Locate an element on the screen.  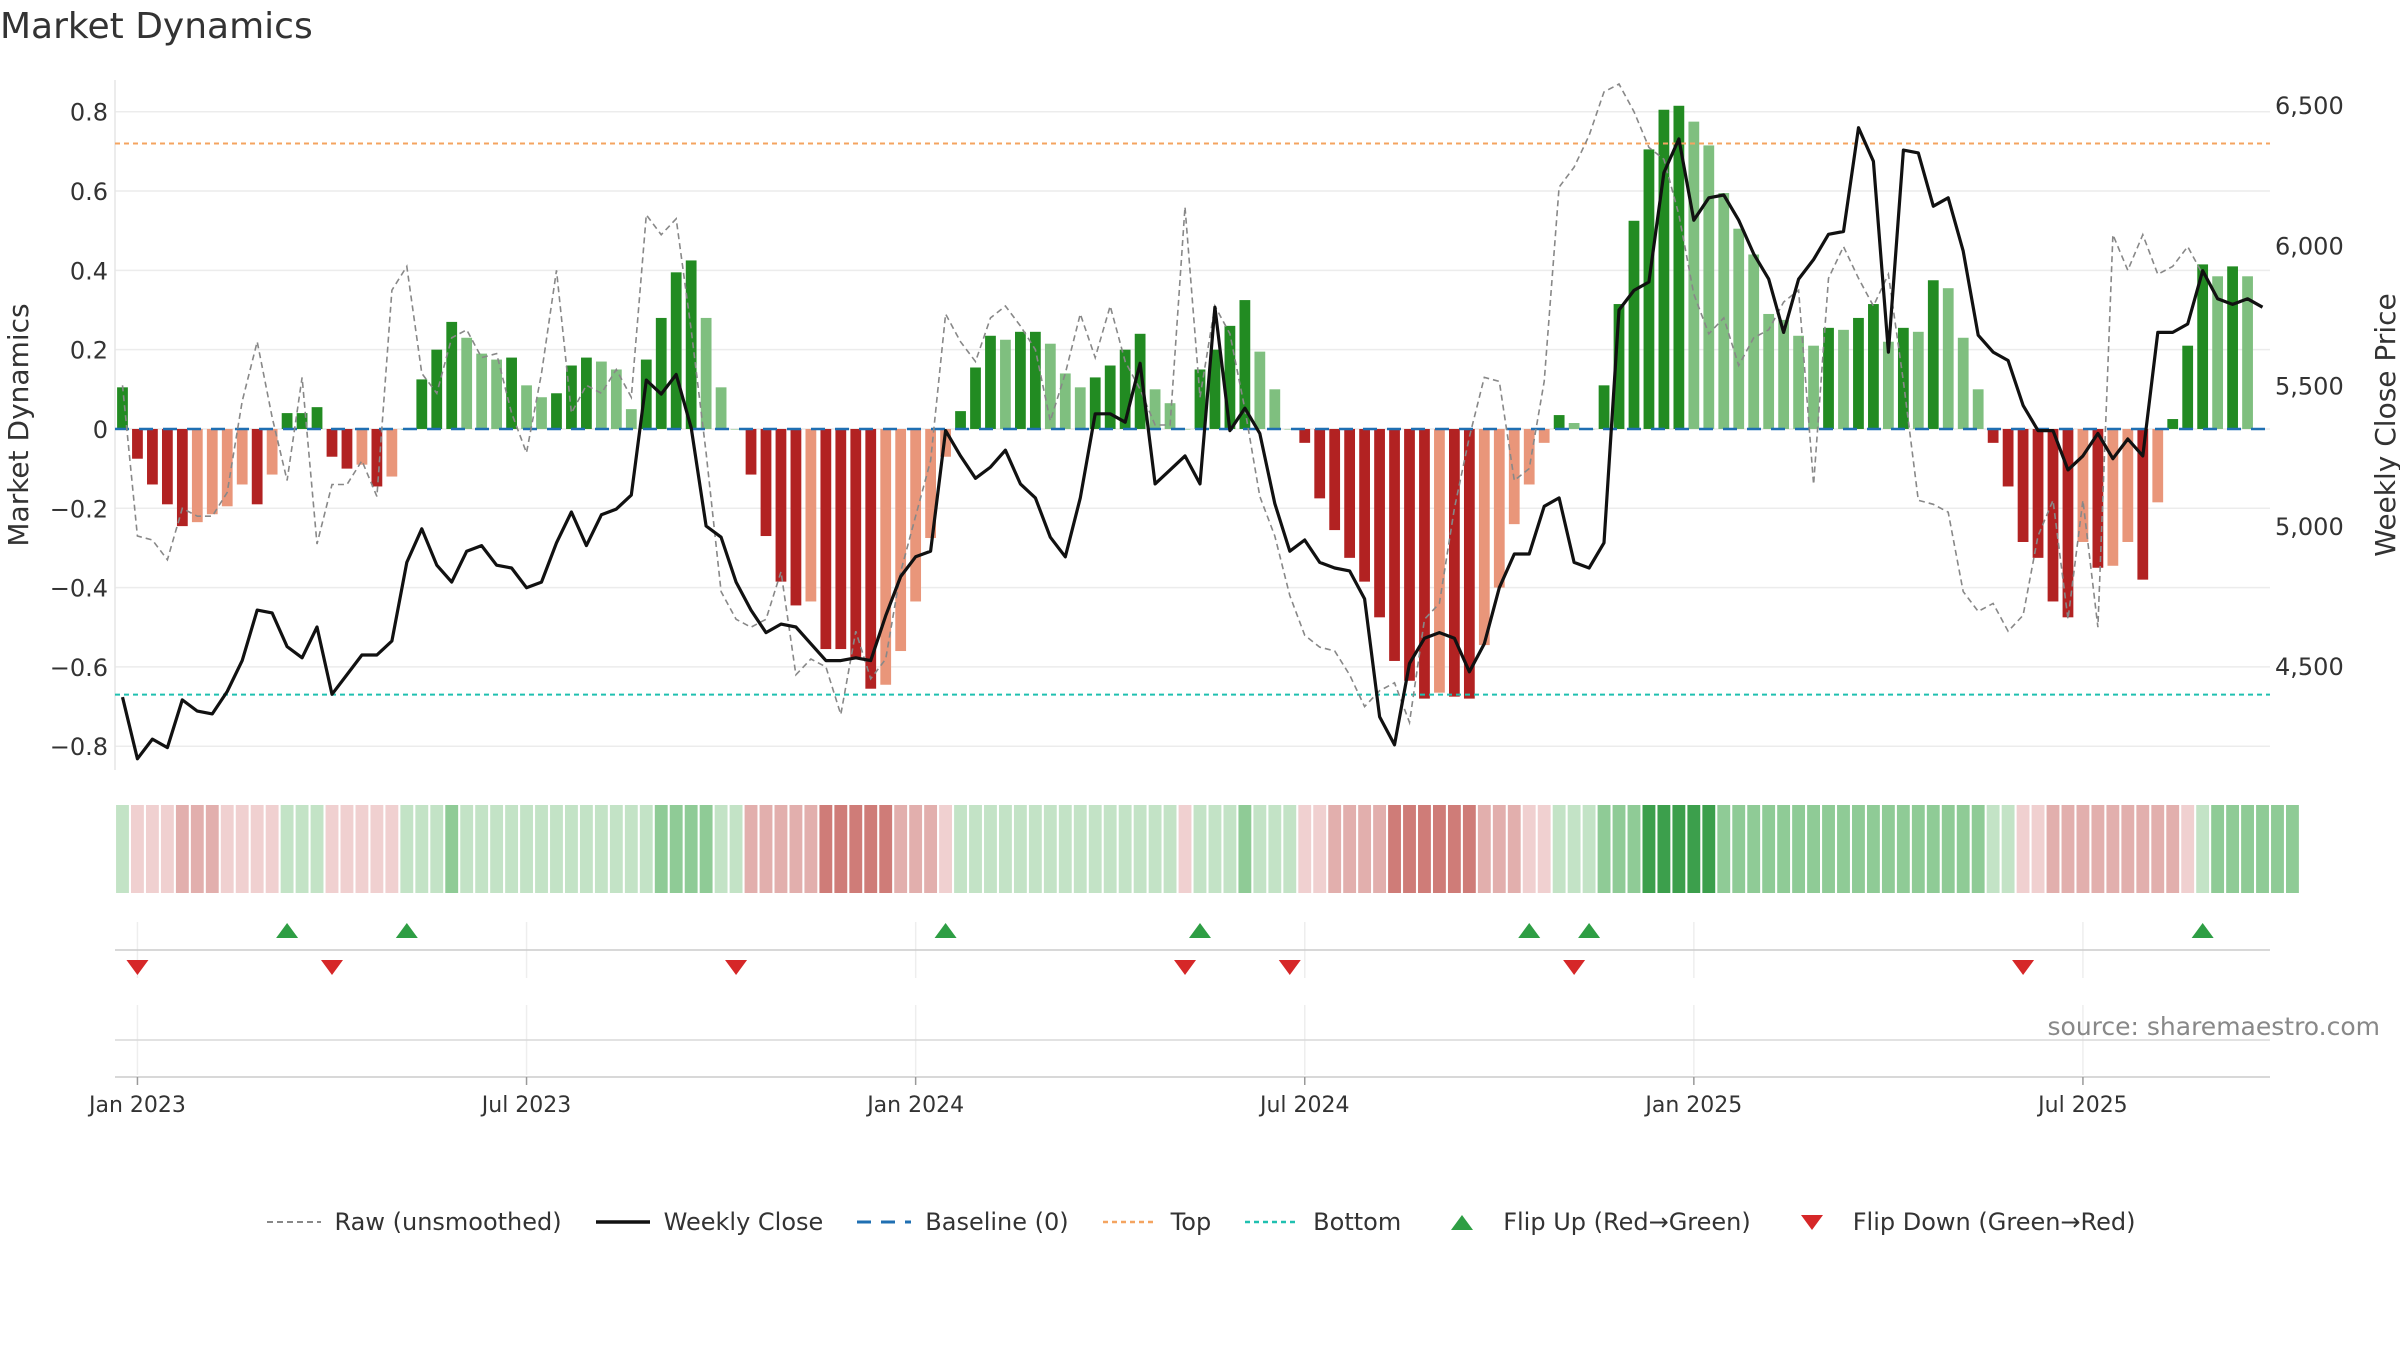
y-tick-label: 0.2 is located at coordinates (89, 351).